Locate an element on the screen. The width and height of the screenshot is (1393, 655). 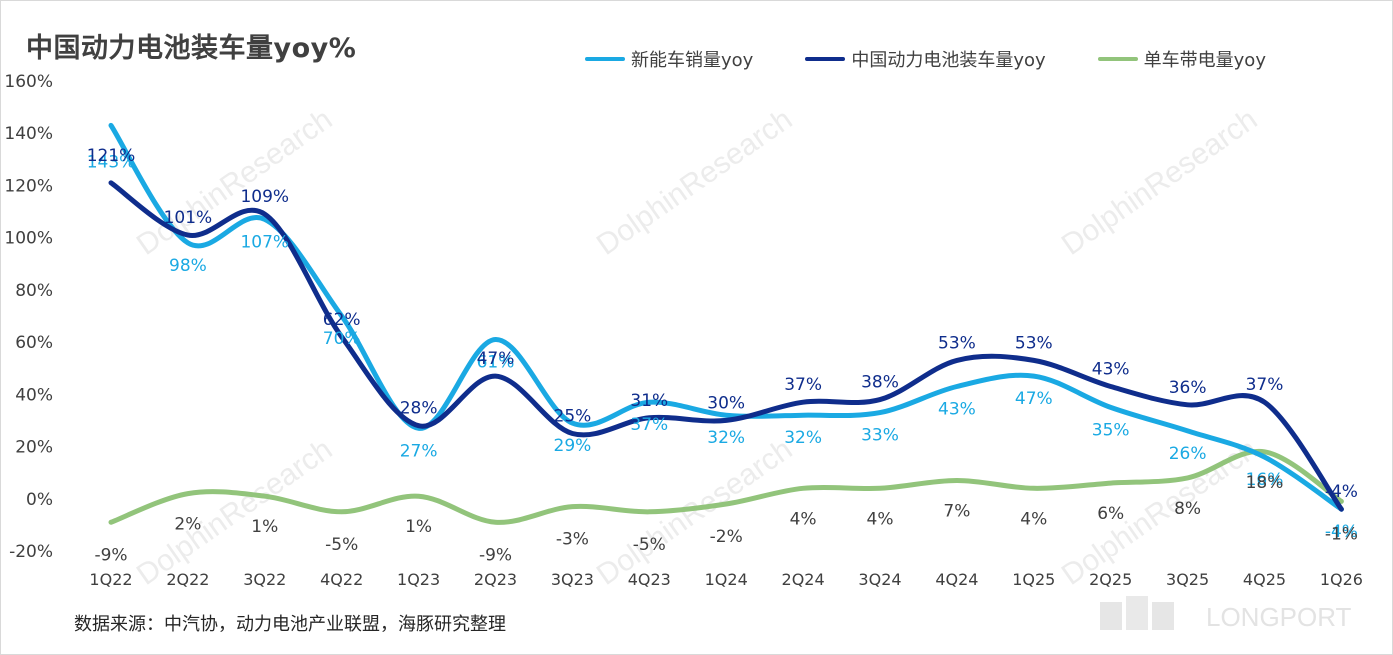
data-label-per-vehicle: 18% is located at coordinates (1265, 483).